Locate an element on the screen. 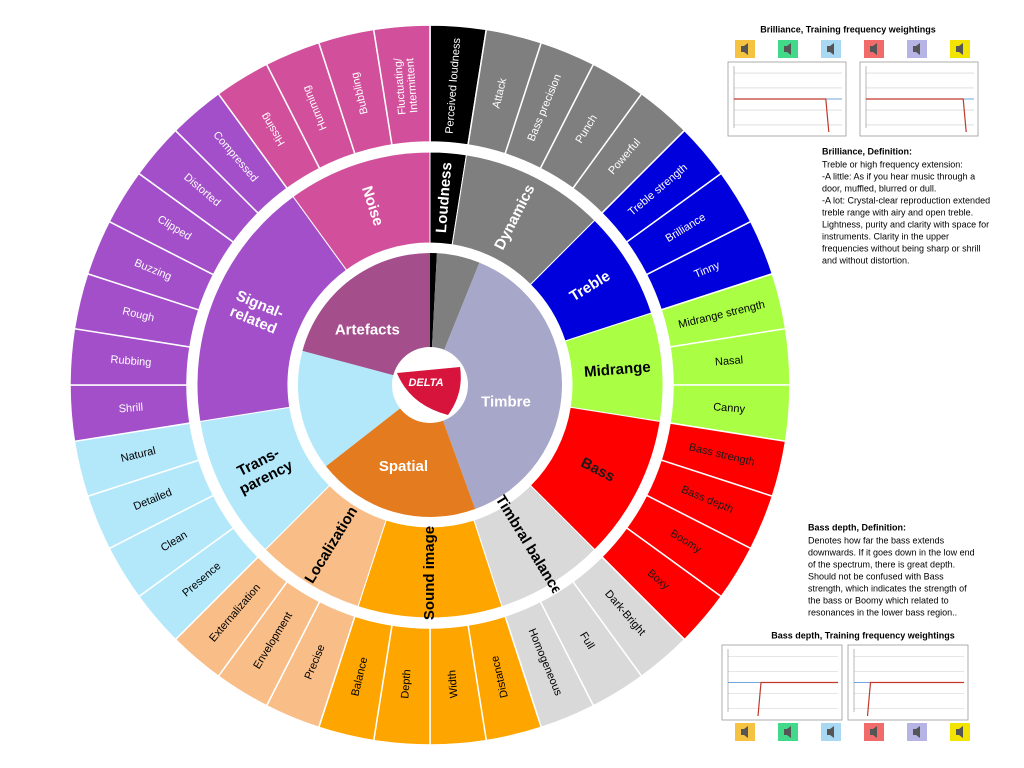 The width and height of the screenshot is (1024, 768). inner-label: Spatial is located at coordinates (403, 466).